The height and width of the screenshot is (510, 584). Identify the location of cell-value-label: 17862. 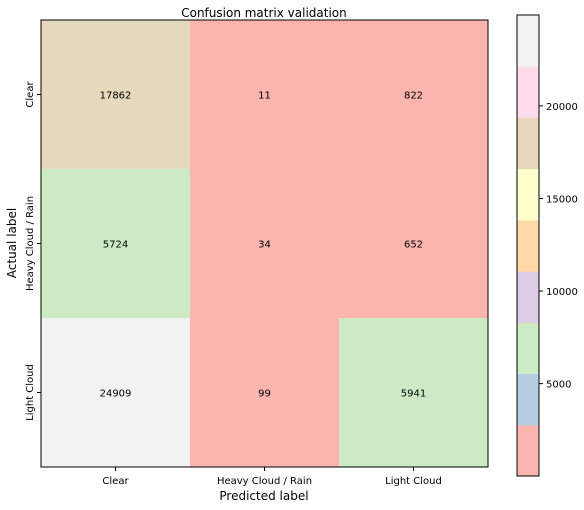
(116, 96).